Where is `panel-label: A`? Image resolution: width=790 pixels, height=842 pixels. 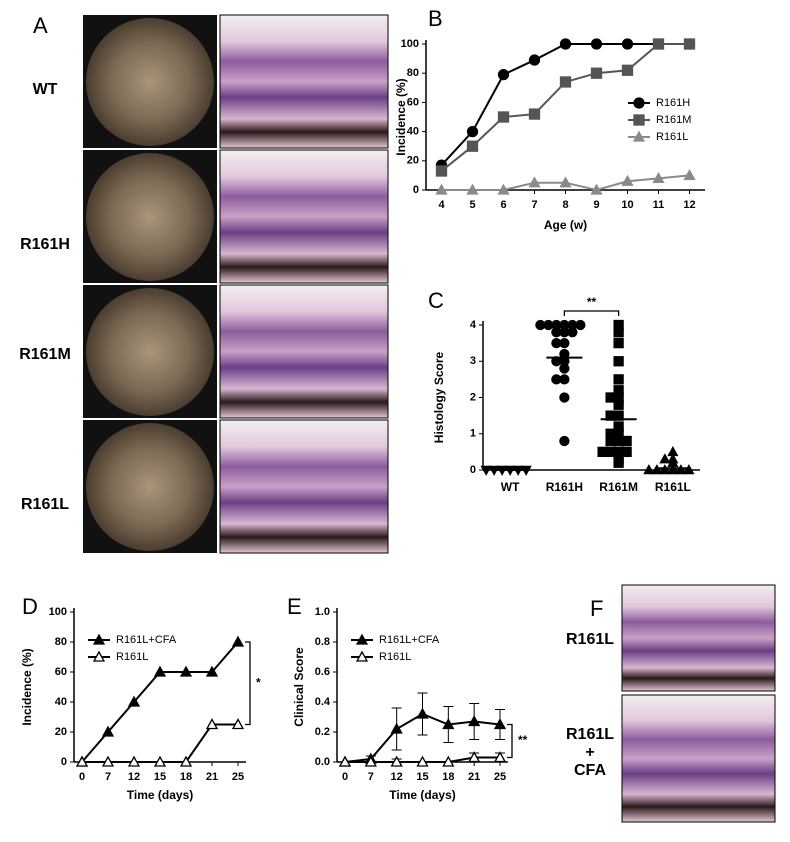 panel-label: A is located at coordinates (40, 25).